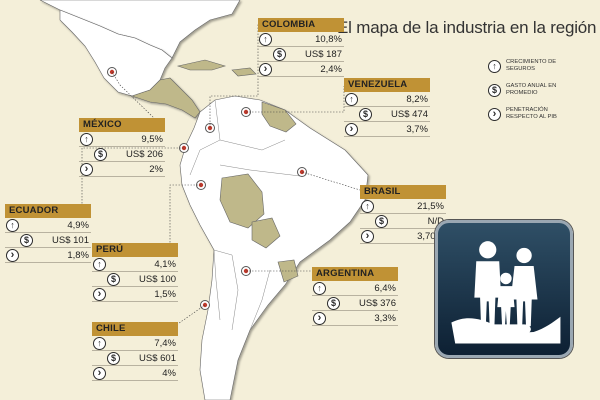 The width and height of the screenshot is (600, 400). Describe the element at coordinates (377, 303) in the screenshot. I see `spend-value: US$ 376` at that location.